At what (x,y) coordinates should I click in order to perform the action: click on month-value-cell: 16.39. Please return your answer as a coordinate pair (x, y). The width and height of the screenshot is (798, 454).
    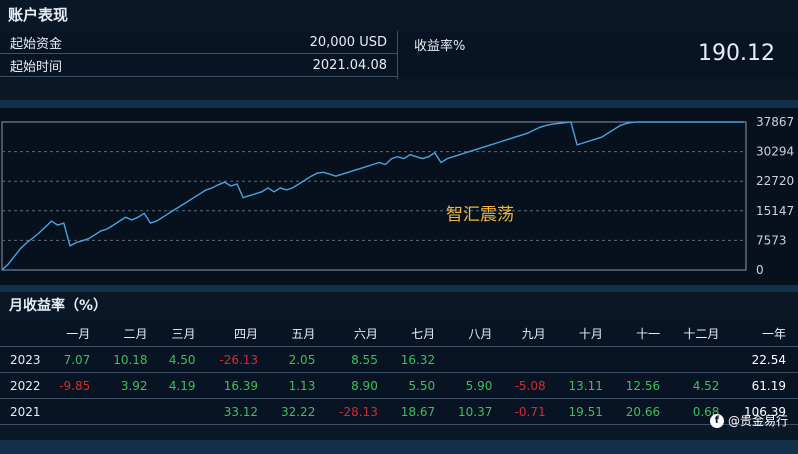
    Looking at the image, I should click on (239, 385).